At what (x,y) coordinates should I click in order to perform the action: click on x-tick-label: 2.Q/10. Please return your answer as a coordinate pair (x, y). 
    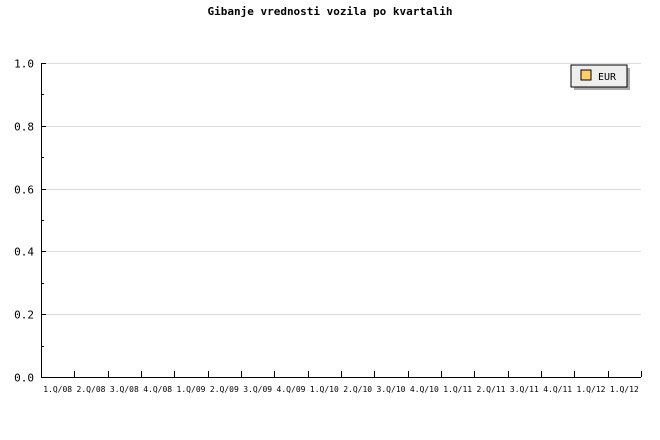
    Looking at the image, I should click on (357, 389).